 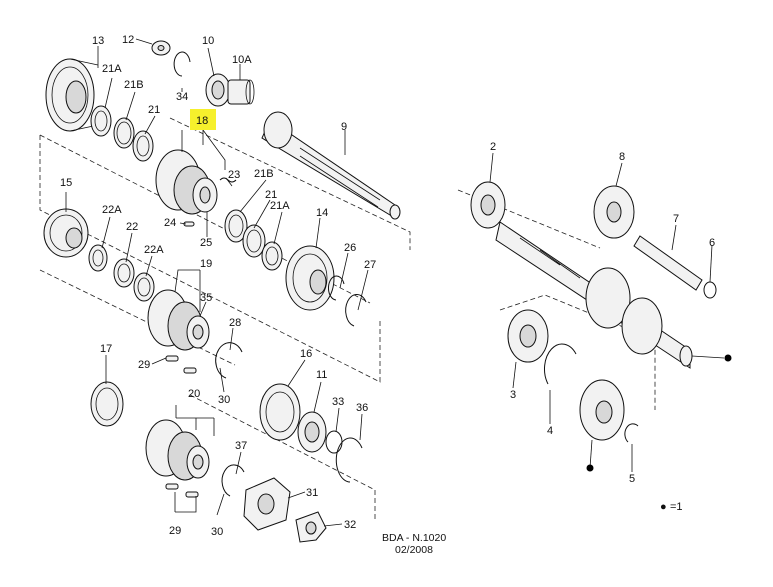 I want to click on label-20: 20, so click(x=194, y=394).